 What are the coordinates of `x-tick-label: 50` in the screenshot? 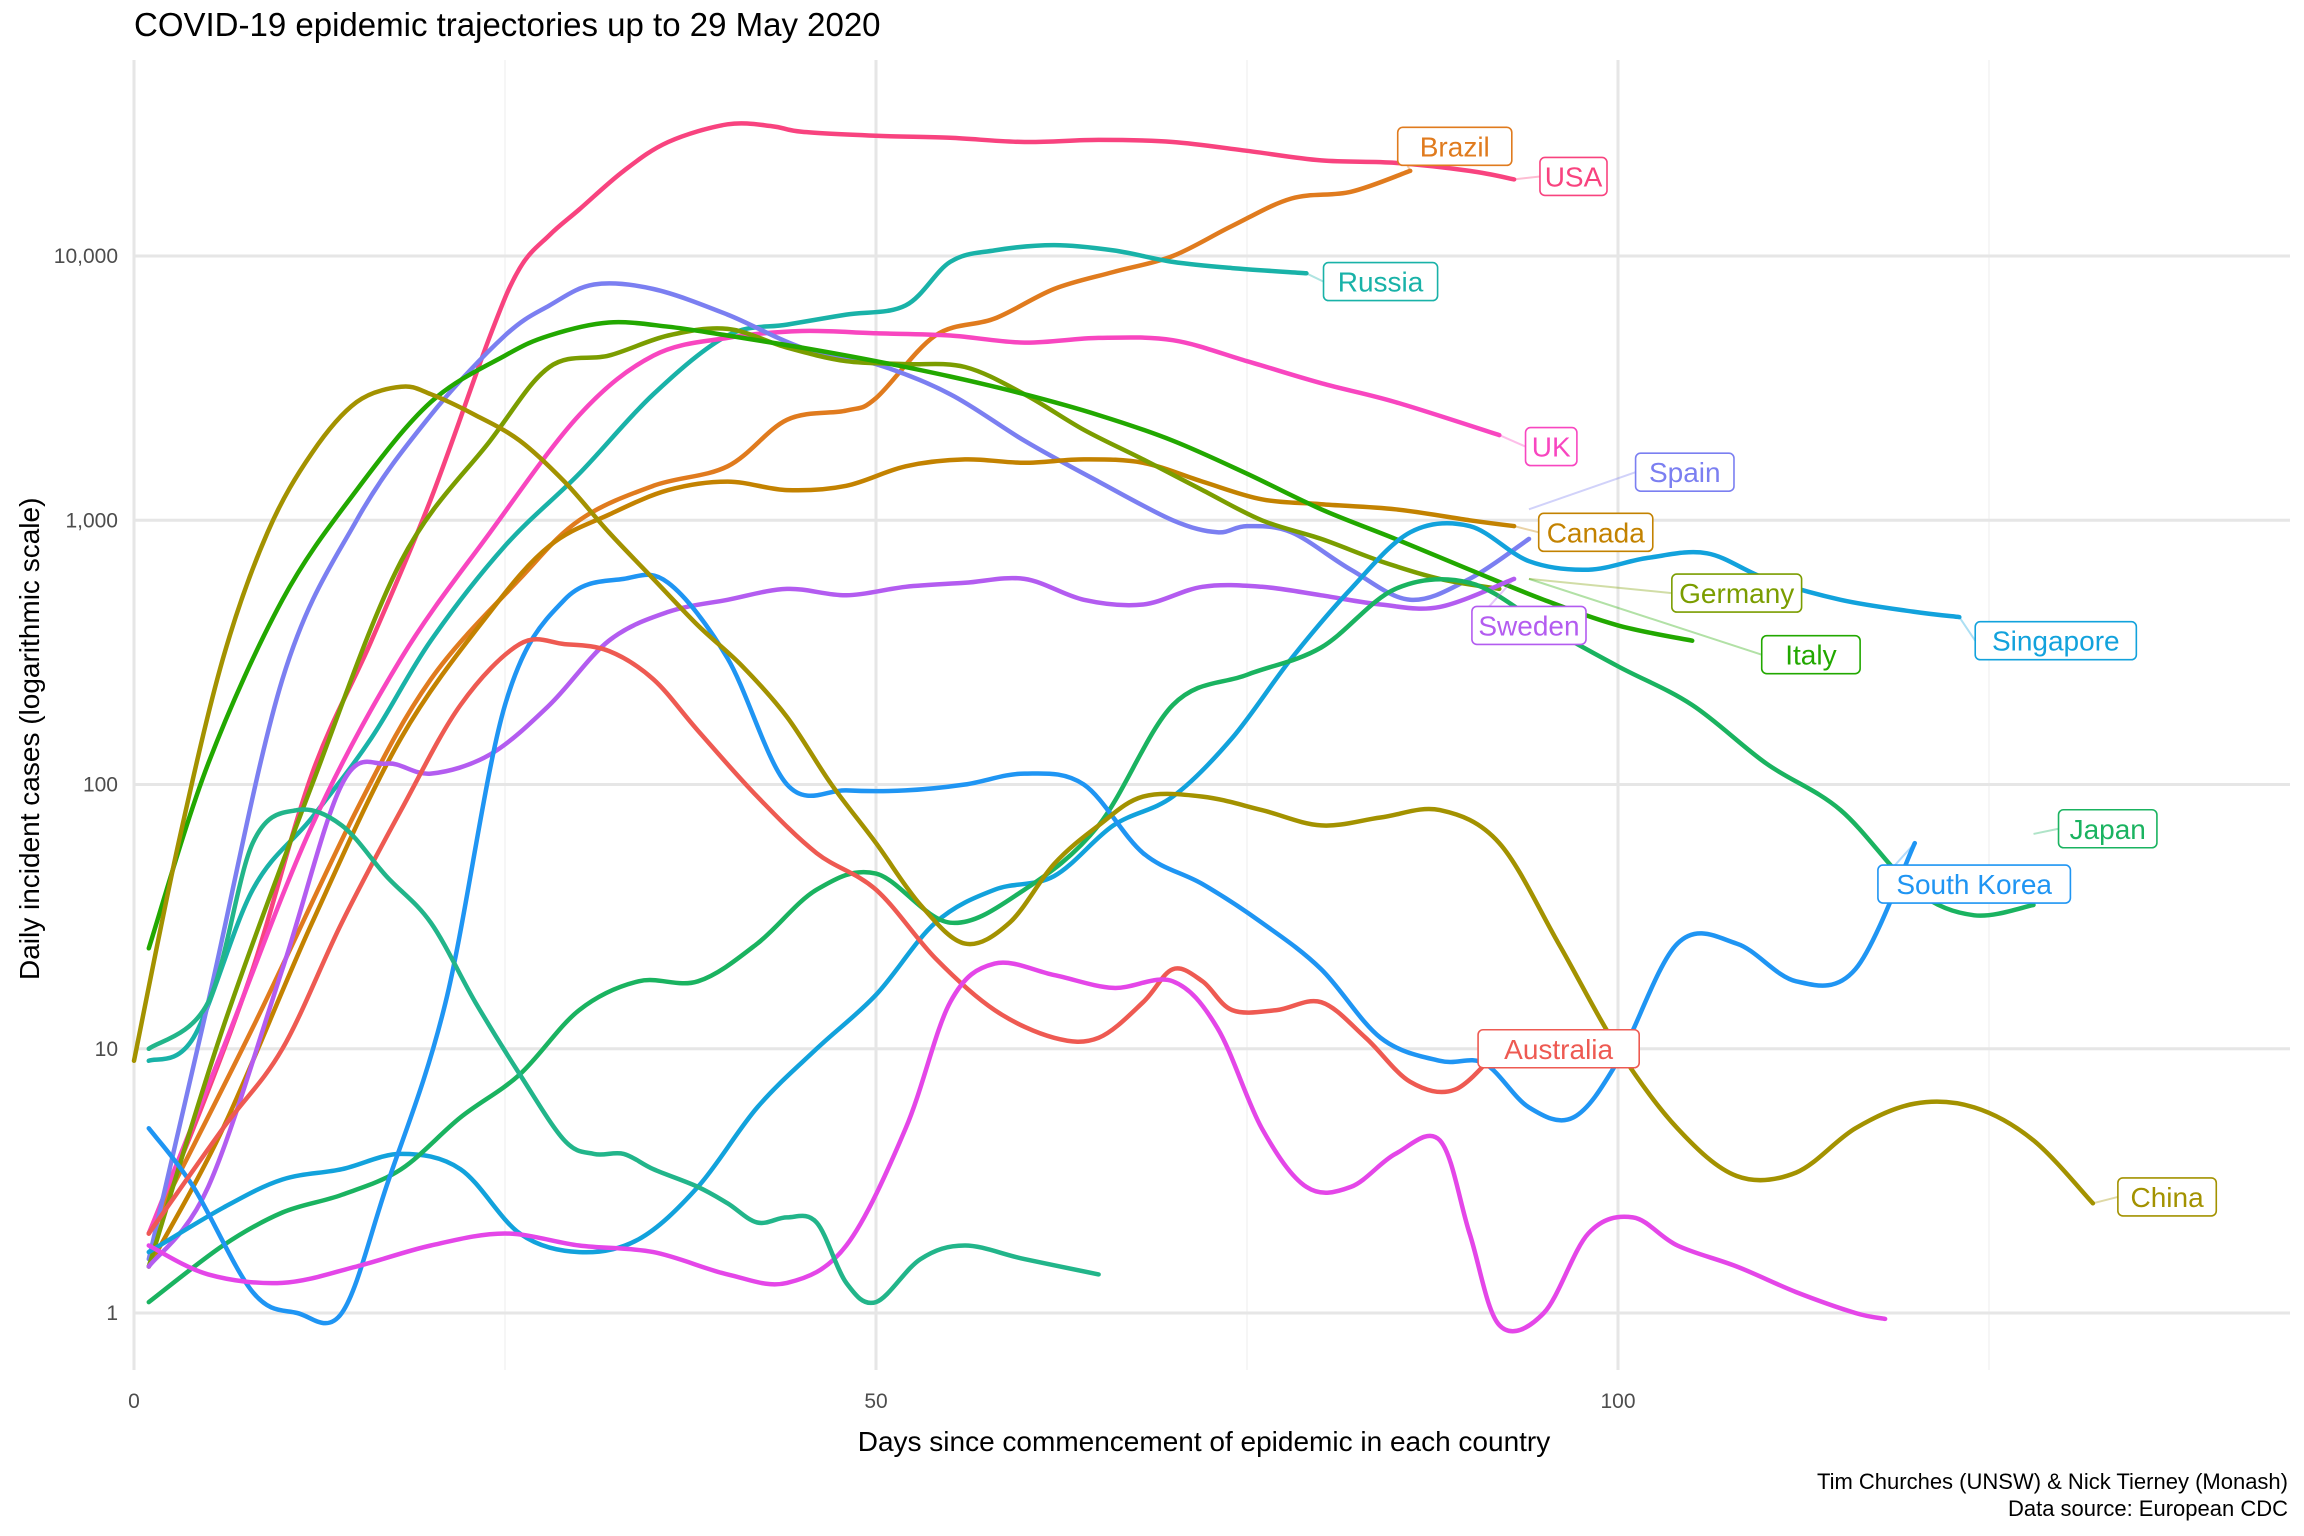 It's located at (875, 1401).